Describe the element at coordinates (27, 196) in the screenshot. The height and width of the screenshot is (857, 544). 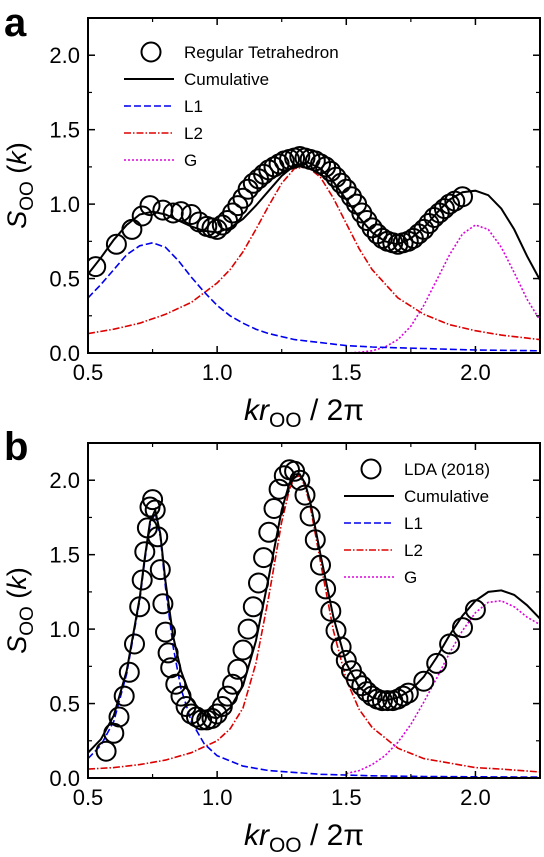
I see `y-axis-title-sub: OO` at that location.